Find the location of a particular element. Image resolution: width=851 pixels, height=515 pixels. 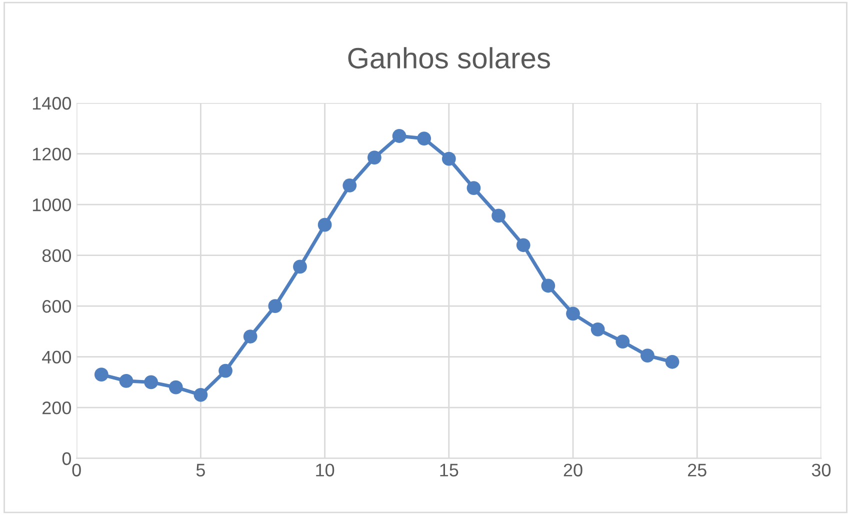

y-tick-label: 1200 is located at coordinates (52, 154).